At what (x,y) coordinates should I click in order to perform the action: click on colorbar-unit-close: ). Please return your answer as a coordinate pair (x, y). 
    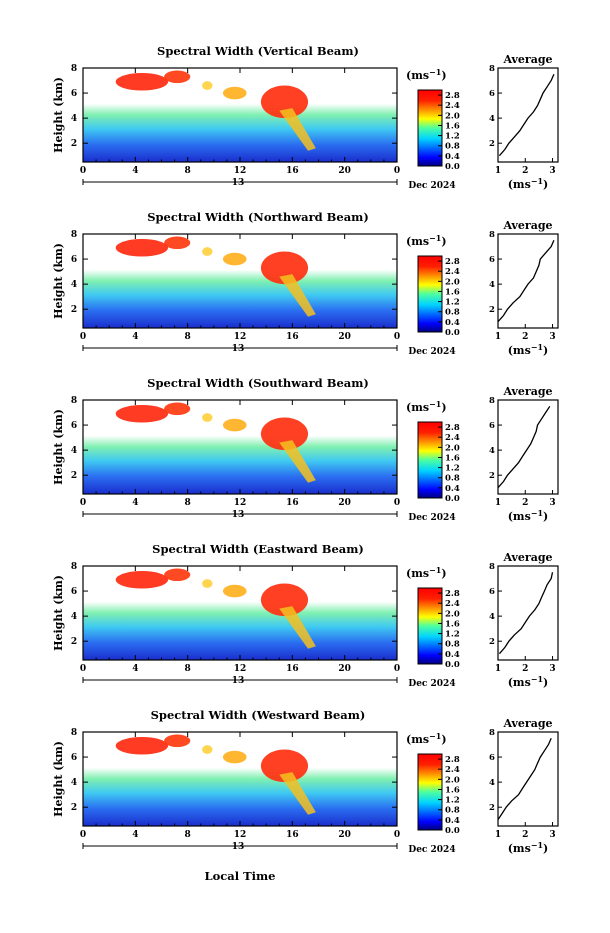
    Looking at the image, I should click on (443, 739).